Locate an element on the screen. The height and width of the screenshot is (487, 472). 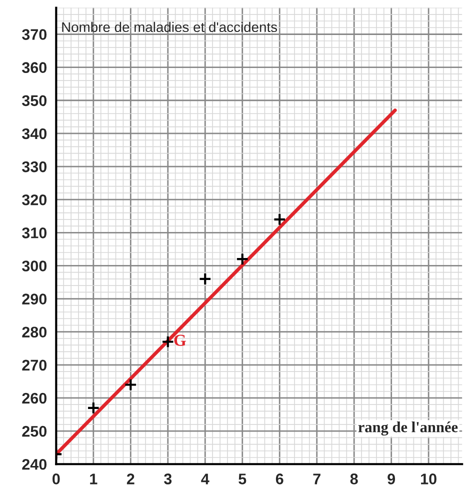
y-tick-label: 330 is located at coordinates (34, 166).